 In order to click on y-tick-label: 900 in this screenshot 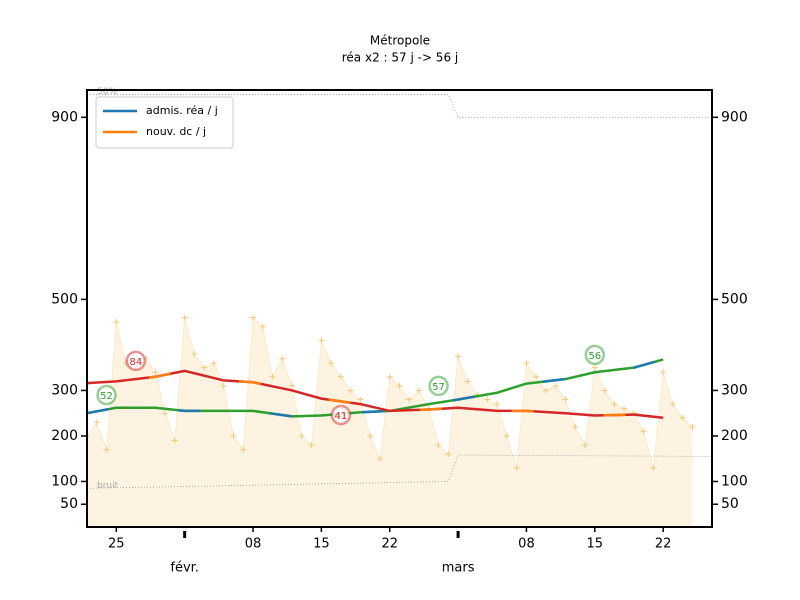, I will do `click(64, 117)`.